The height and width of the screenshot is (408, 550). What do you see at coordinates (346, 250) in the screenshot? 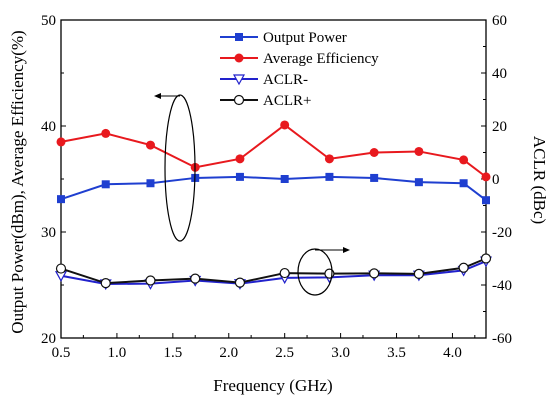
I see `arrowhead-right-icon` at bounding box center [346, 250].